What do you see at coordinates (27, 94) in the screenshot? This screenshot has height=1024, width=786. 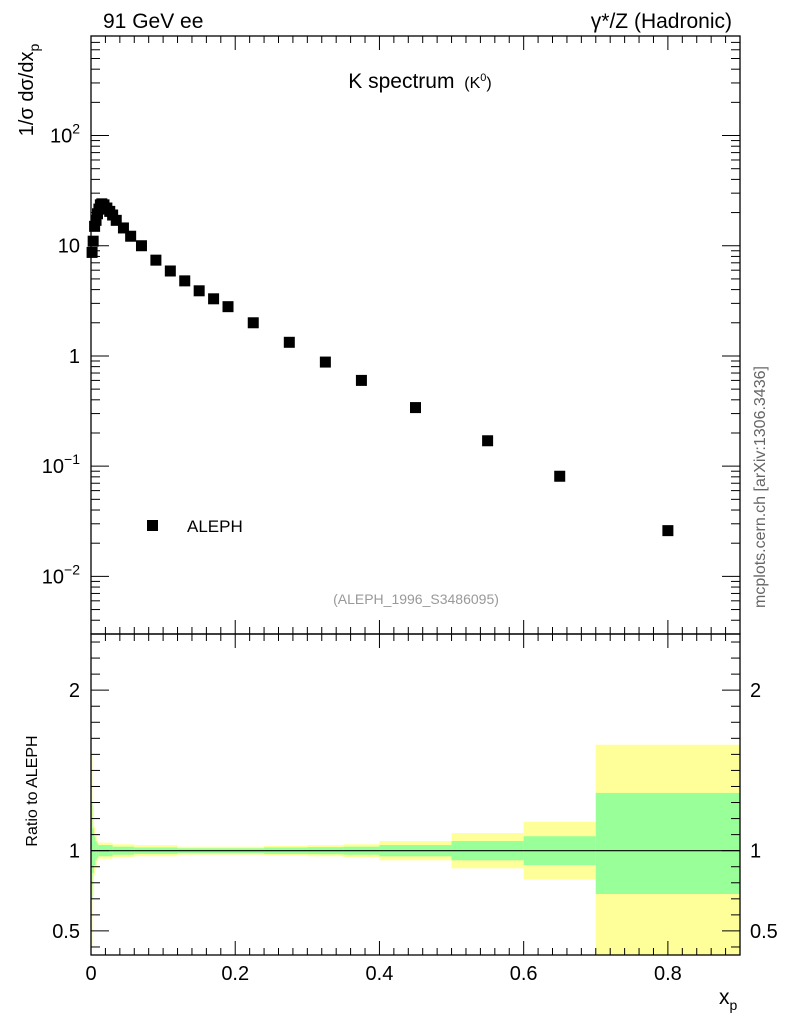 I see `main-y-axis-label-text: 1/σ dσ/dx` at bounding box center [27, 94].